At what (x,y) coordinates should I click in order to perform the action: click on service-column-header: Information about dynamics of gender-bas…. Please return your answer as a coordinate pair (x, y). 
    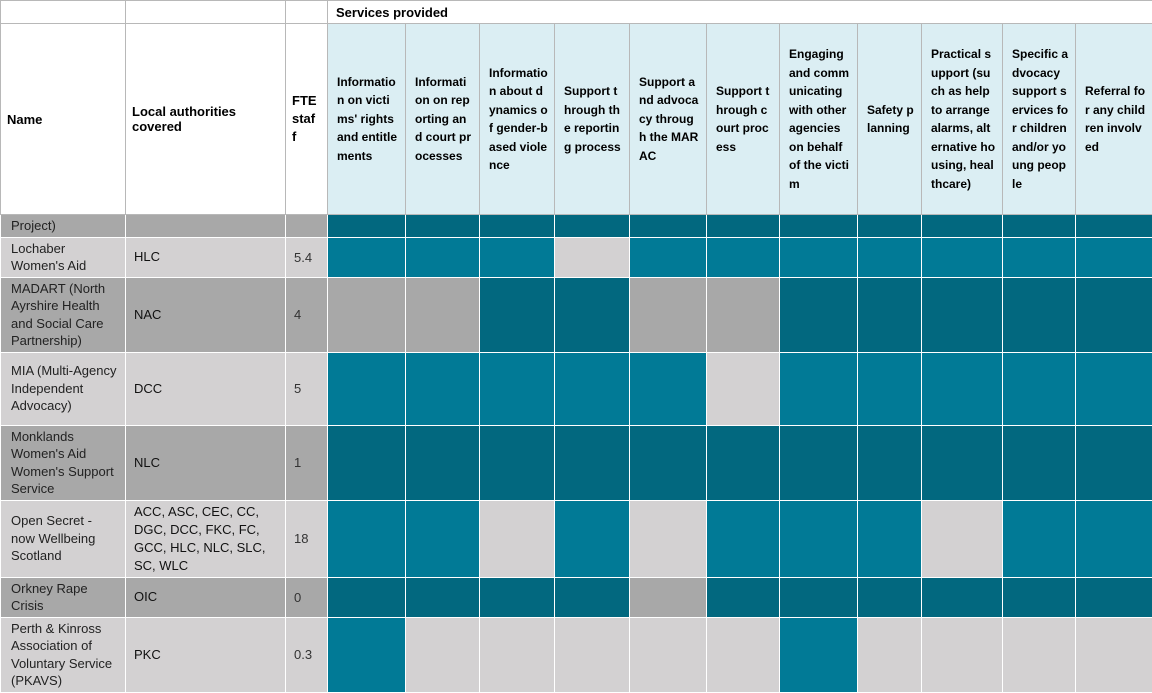
    Looking at the image, I should click on (517, 119).